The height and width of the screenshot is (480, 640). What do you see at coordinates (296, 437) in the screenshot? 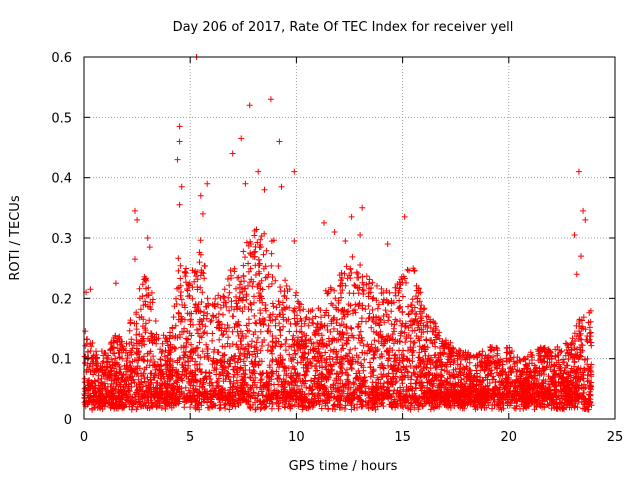
I see `x-tick-label: 10` at bounding box center [296, 437].